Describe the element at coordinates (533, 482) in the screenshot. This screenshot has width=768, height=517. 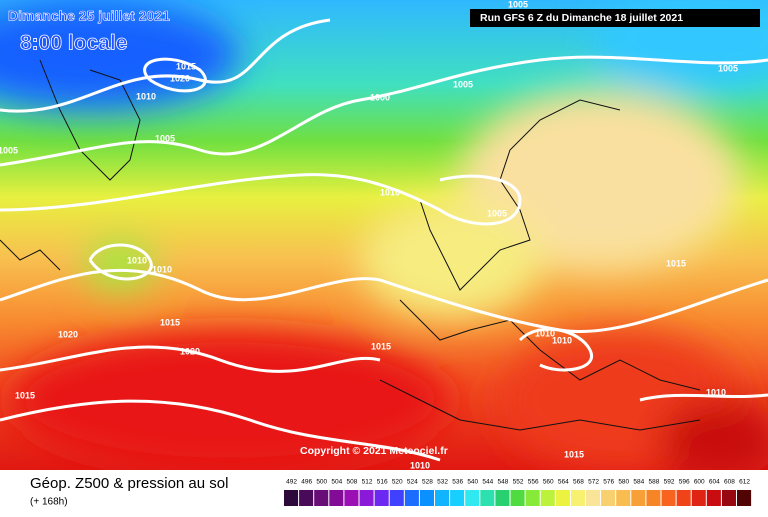
I see `scale-label: 556` at that location.